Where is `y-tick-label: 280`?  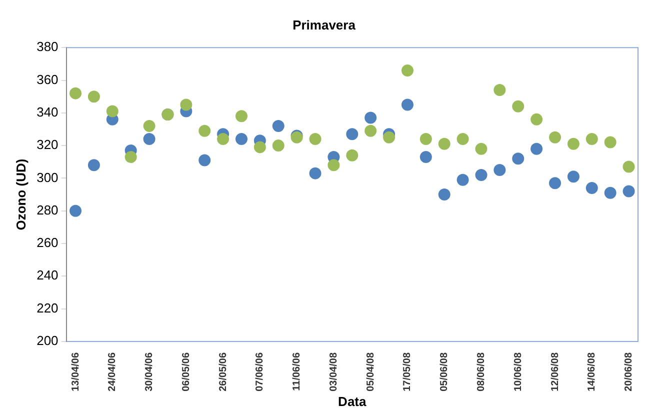
y-tick-label: 280 is located at coordinates (47, 210).